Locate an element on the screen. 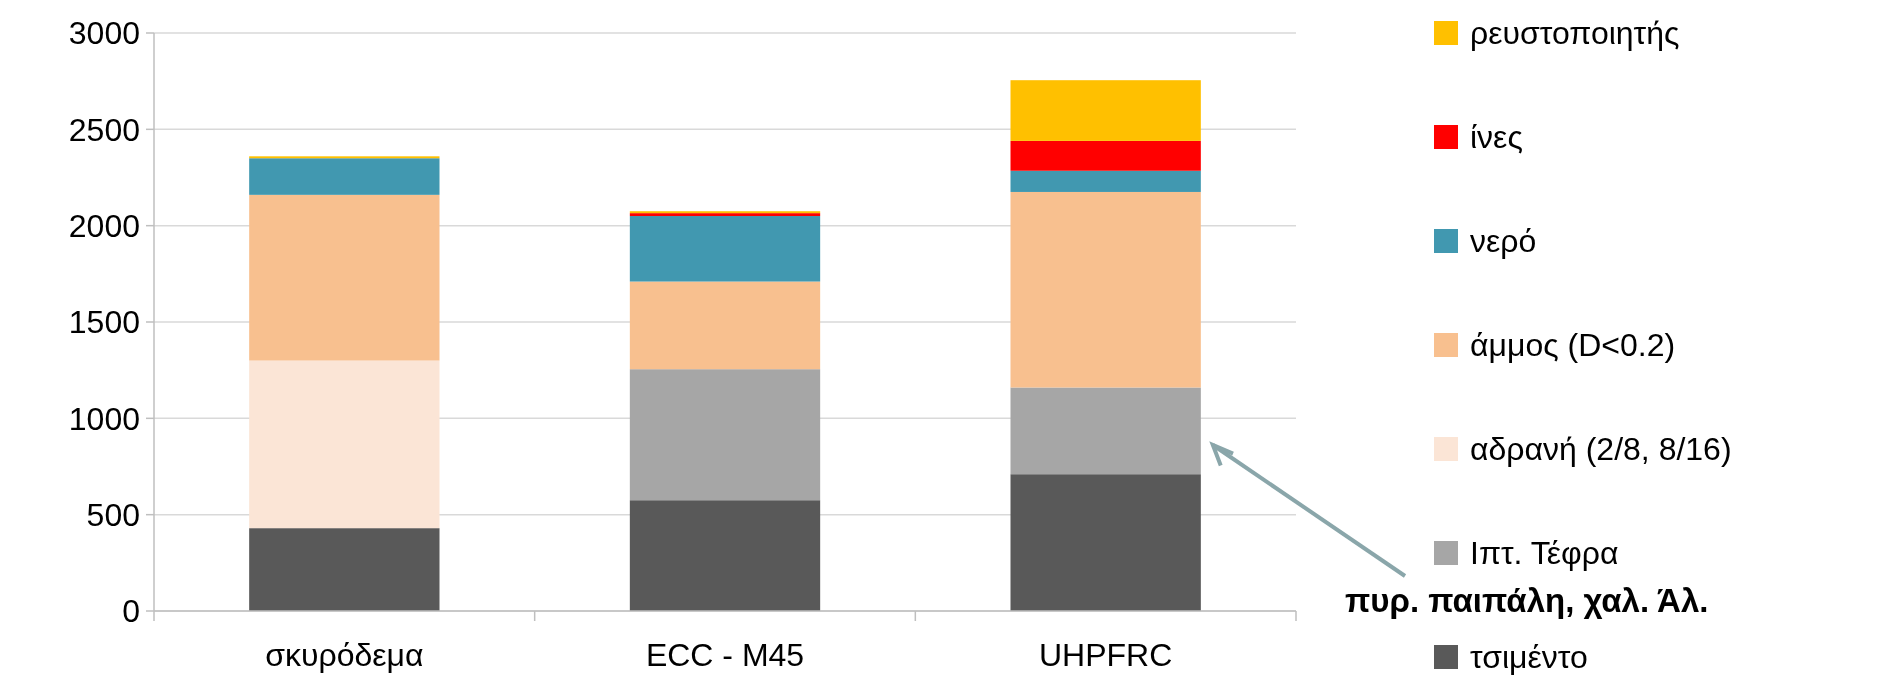 The image size is (1890, 697). x-tick-label: σκυρόδεμα is located at coordinates (344, 655).